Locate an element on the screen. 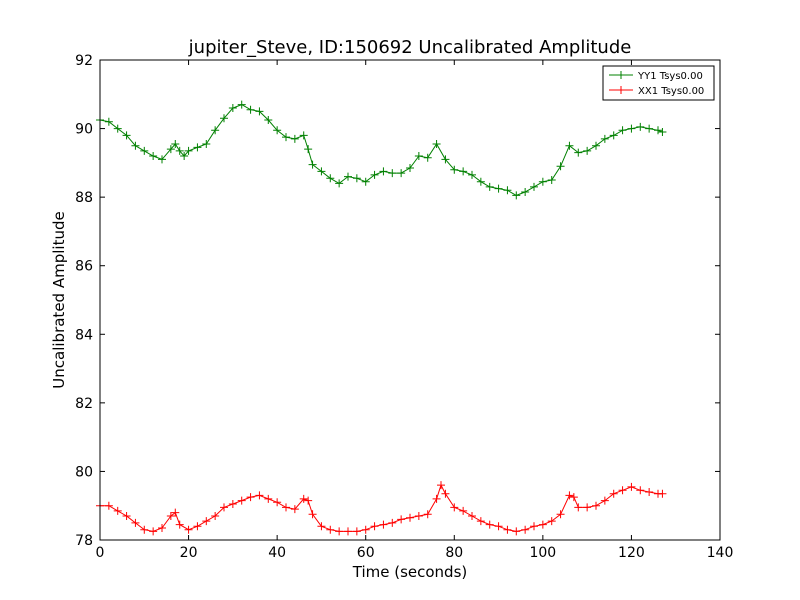  y-tick-label: 92 is located at coordinates (84, 61).